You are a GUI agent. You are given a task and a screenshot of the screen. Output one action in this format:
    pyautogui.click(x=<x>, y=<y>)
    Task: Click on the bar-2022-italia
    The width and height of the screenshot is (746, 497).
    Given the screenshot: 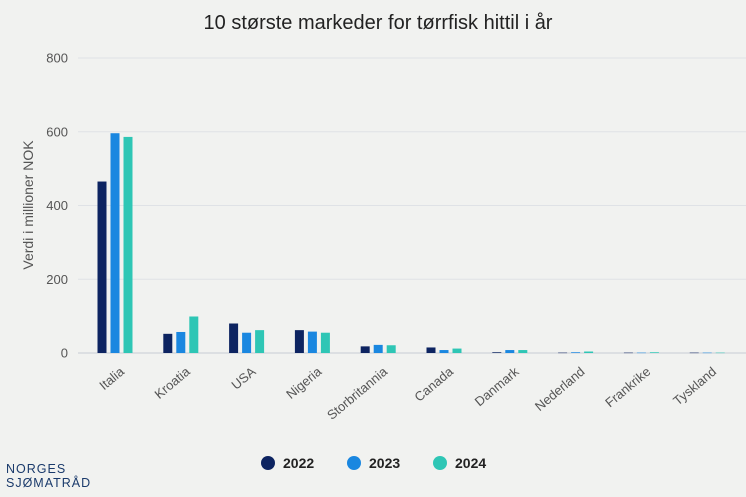 What is the action you would take?
    pyautogui.click(x=102, y=267)
    